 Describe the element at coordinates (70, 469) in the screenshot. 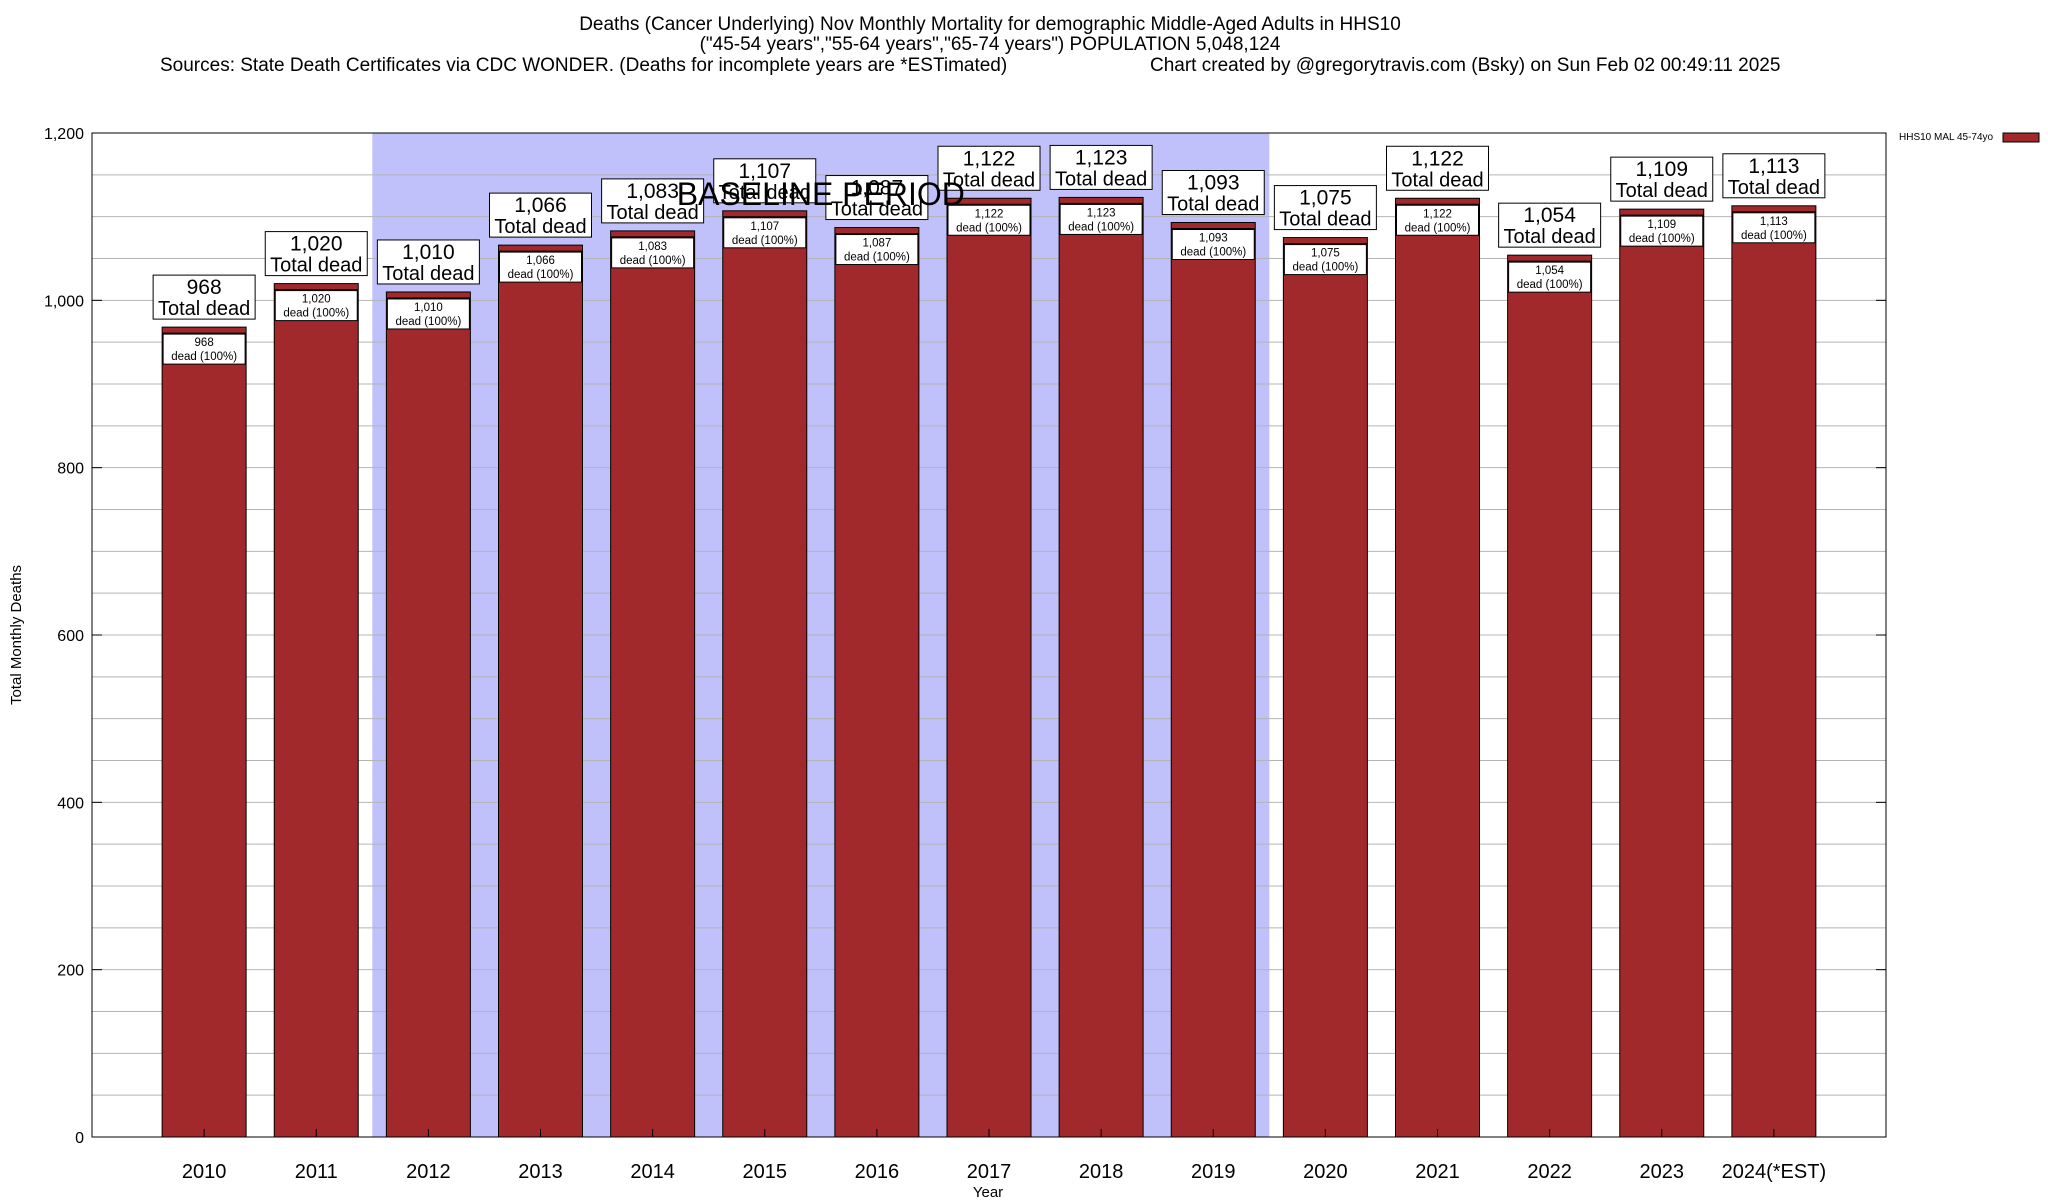

I see `y-tick-label: 800` at that location.